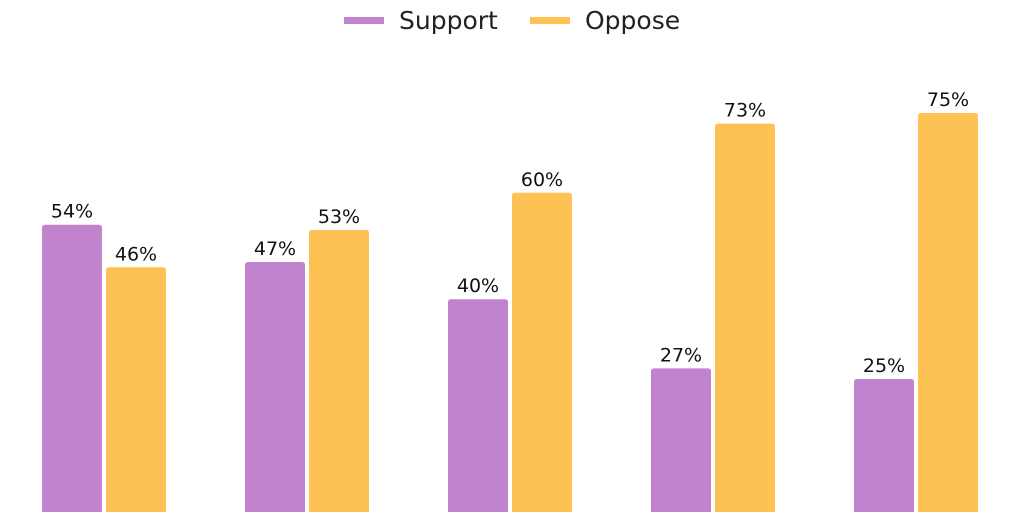 The height and width of the screenshot is (512, 1024). Describe the element at coordinates (713, 306) in the screenshot. I see `bar-group-4: 27% 73%` at that location.